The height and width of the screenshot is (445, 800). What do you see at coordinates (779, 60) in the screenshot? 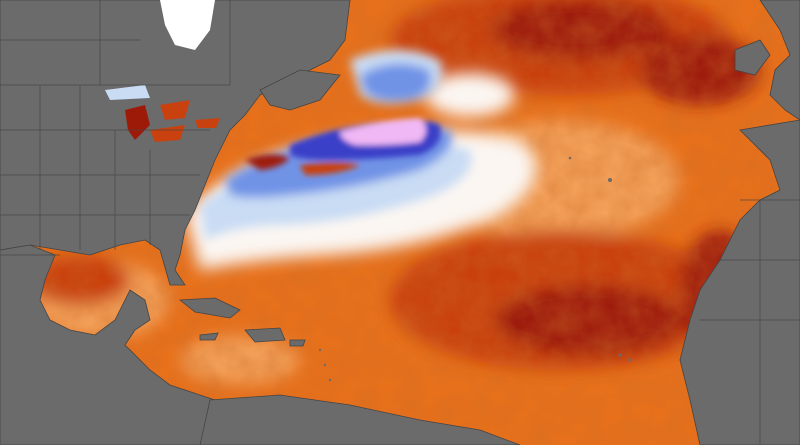
I see `europe-land` at bounding box center [779, 60].